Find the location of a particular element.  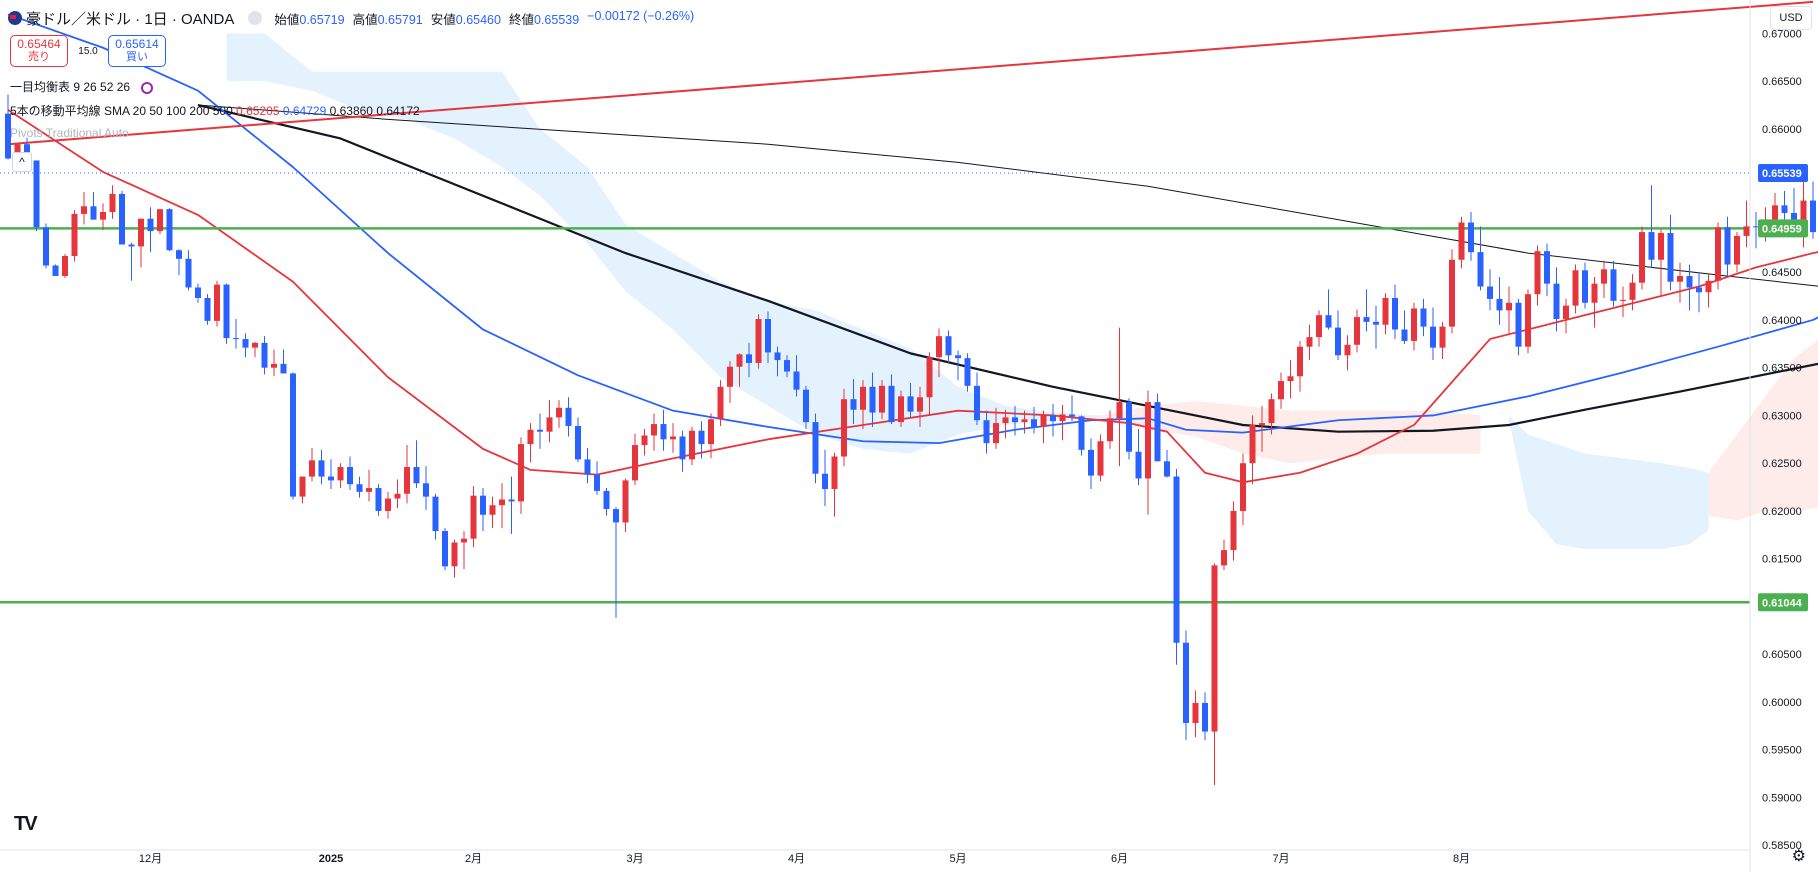

indicator-pivots: Pivots Traditional Auto is located at coordinates (69, 133).